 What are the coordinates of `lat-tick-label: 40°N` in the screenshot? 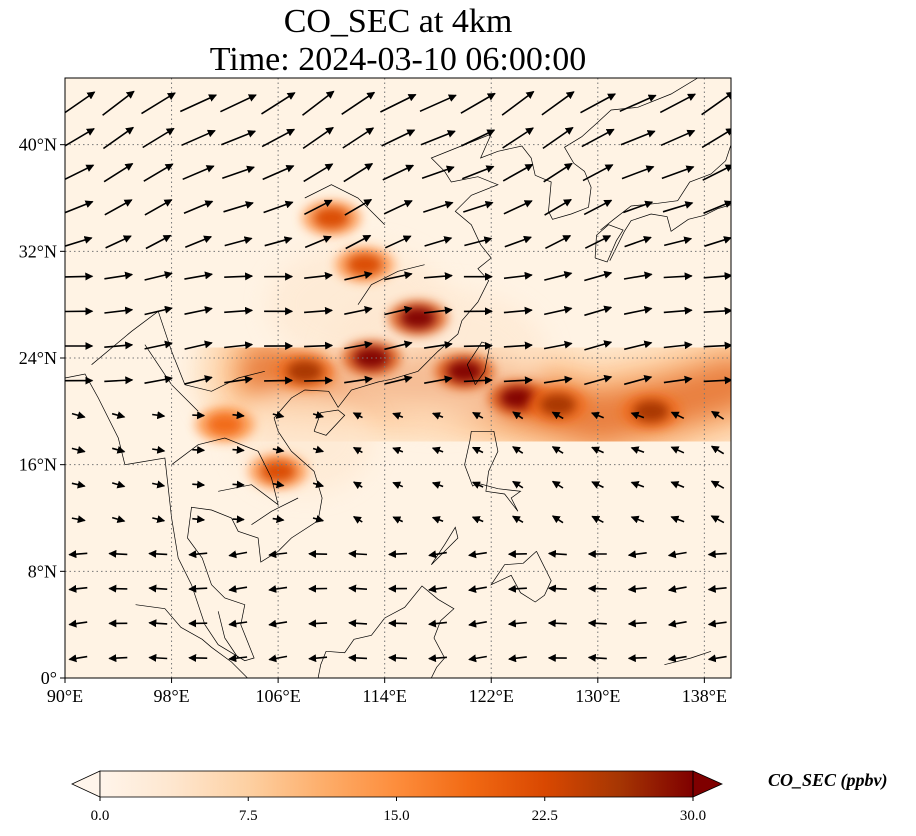 It's located at (38, 145).